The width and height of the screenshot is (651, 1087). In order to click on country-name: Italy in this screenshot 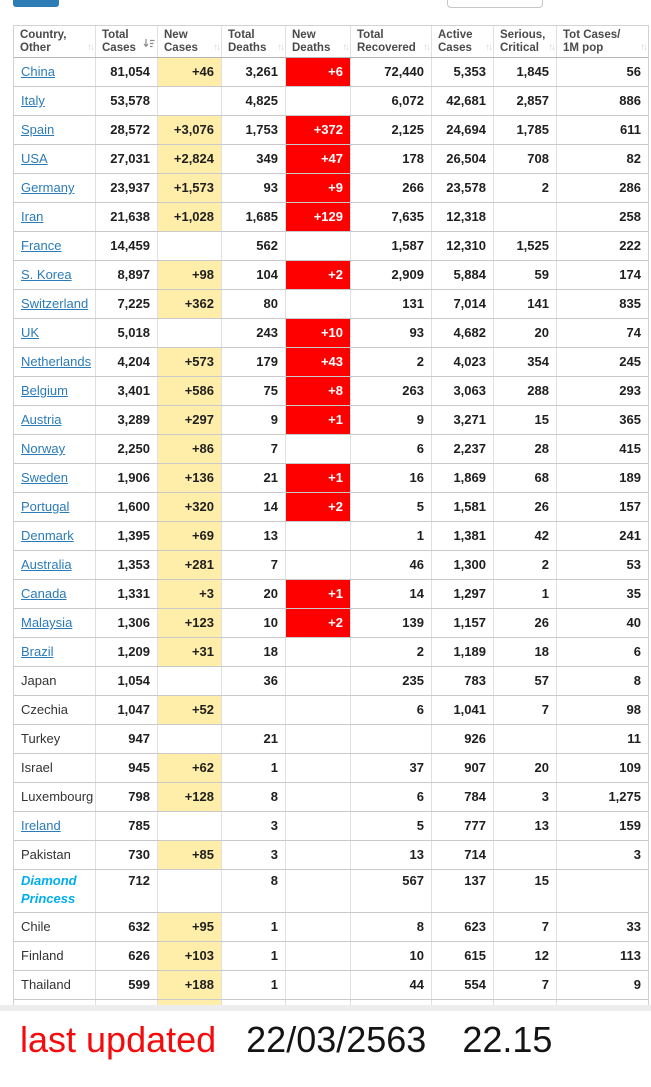, I will do `click(33, 100)`.